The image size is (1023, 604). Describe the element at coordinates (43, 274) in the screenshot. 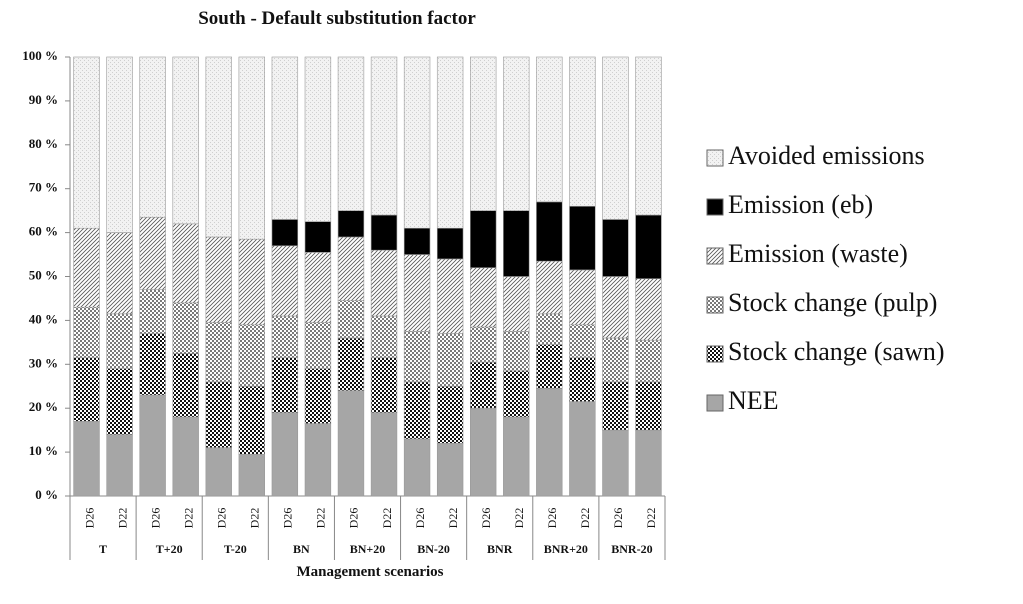

I see `y-tick-label: 50 %` at that location.